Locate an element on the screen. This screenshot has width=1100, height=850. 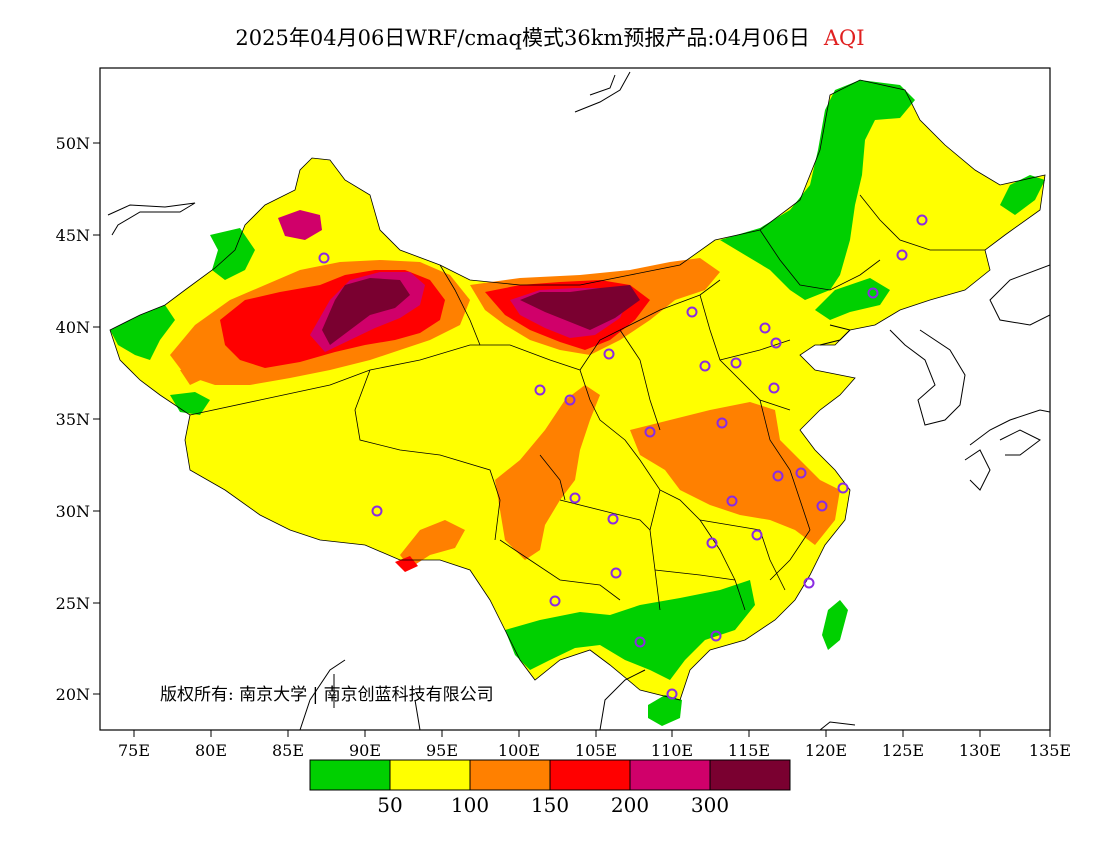
region-green-east-tip is located at coordinates (1022, 195).